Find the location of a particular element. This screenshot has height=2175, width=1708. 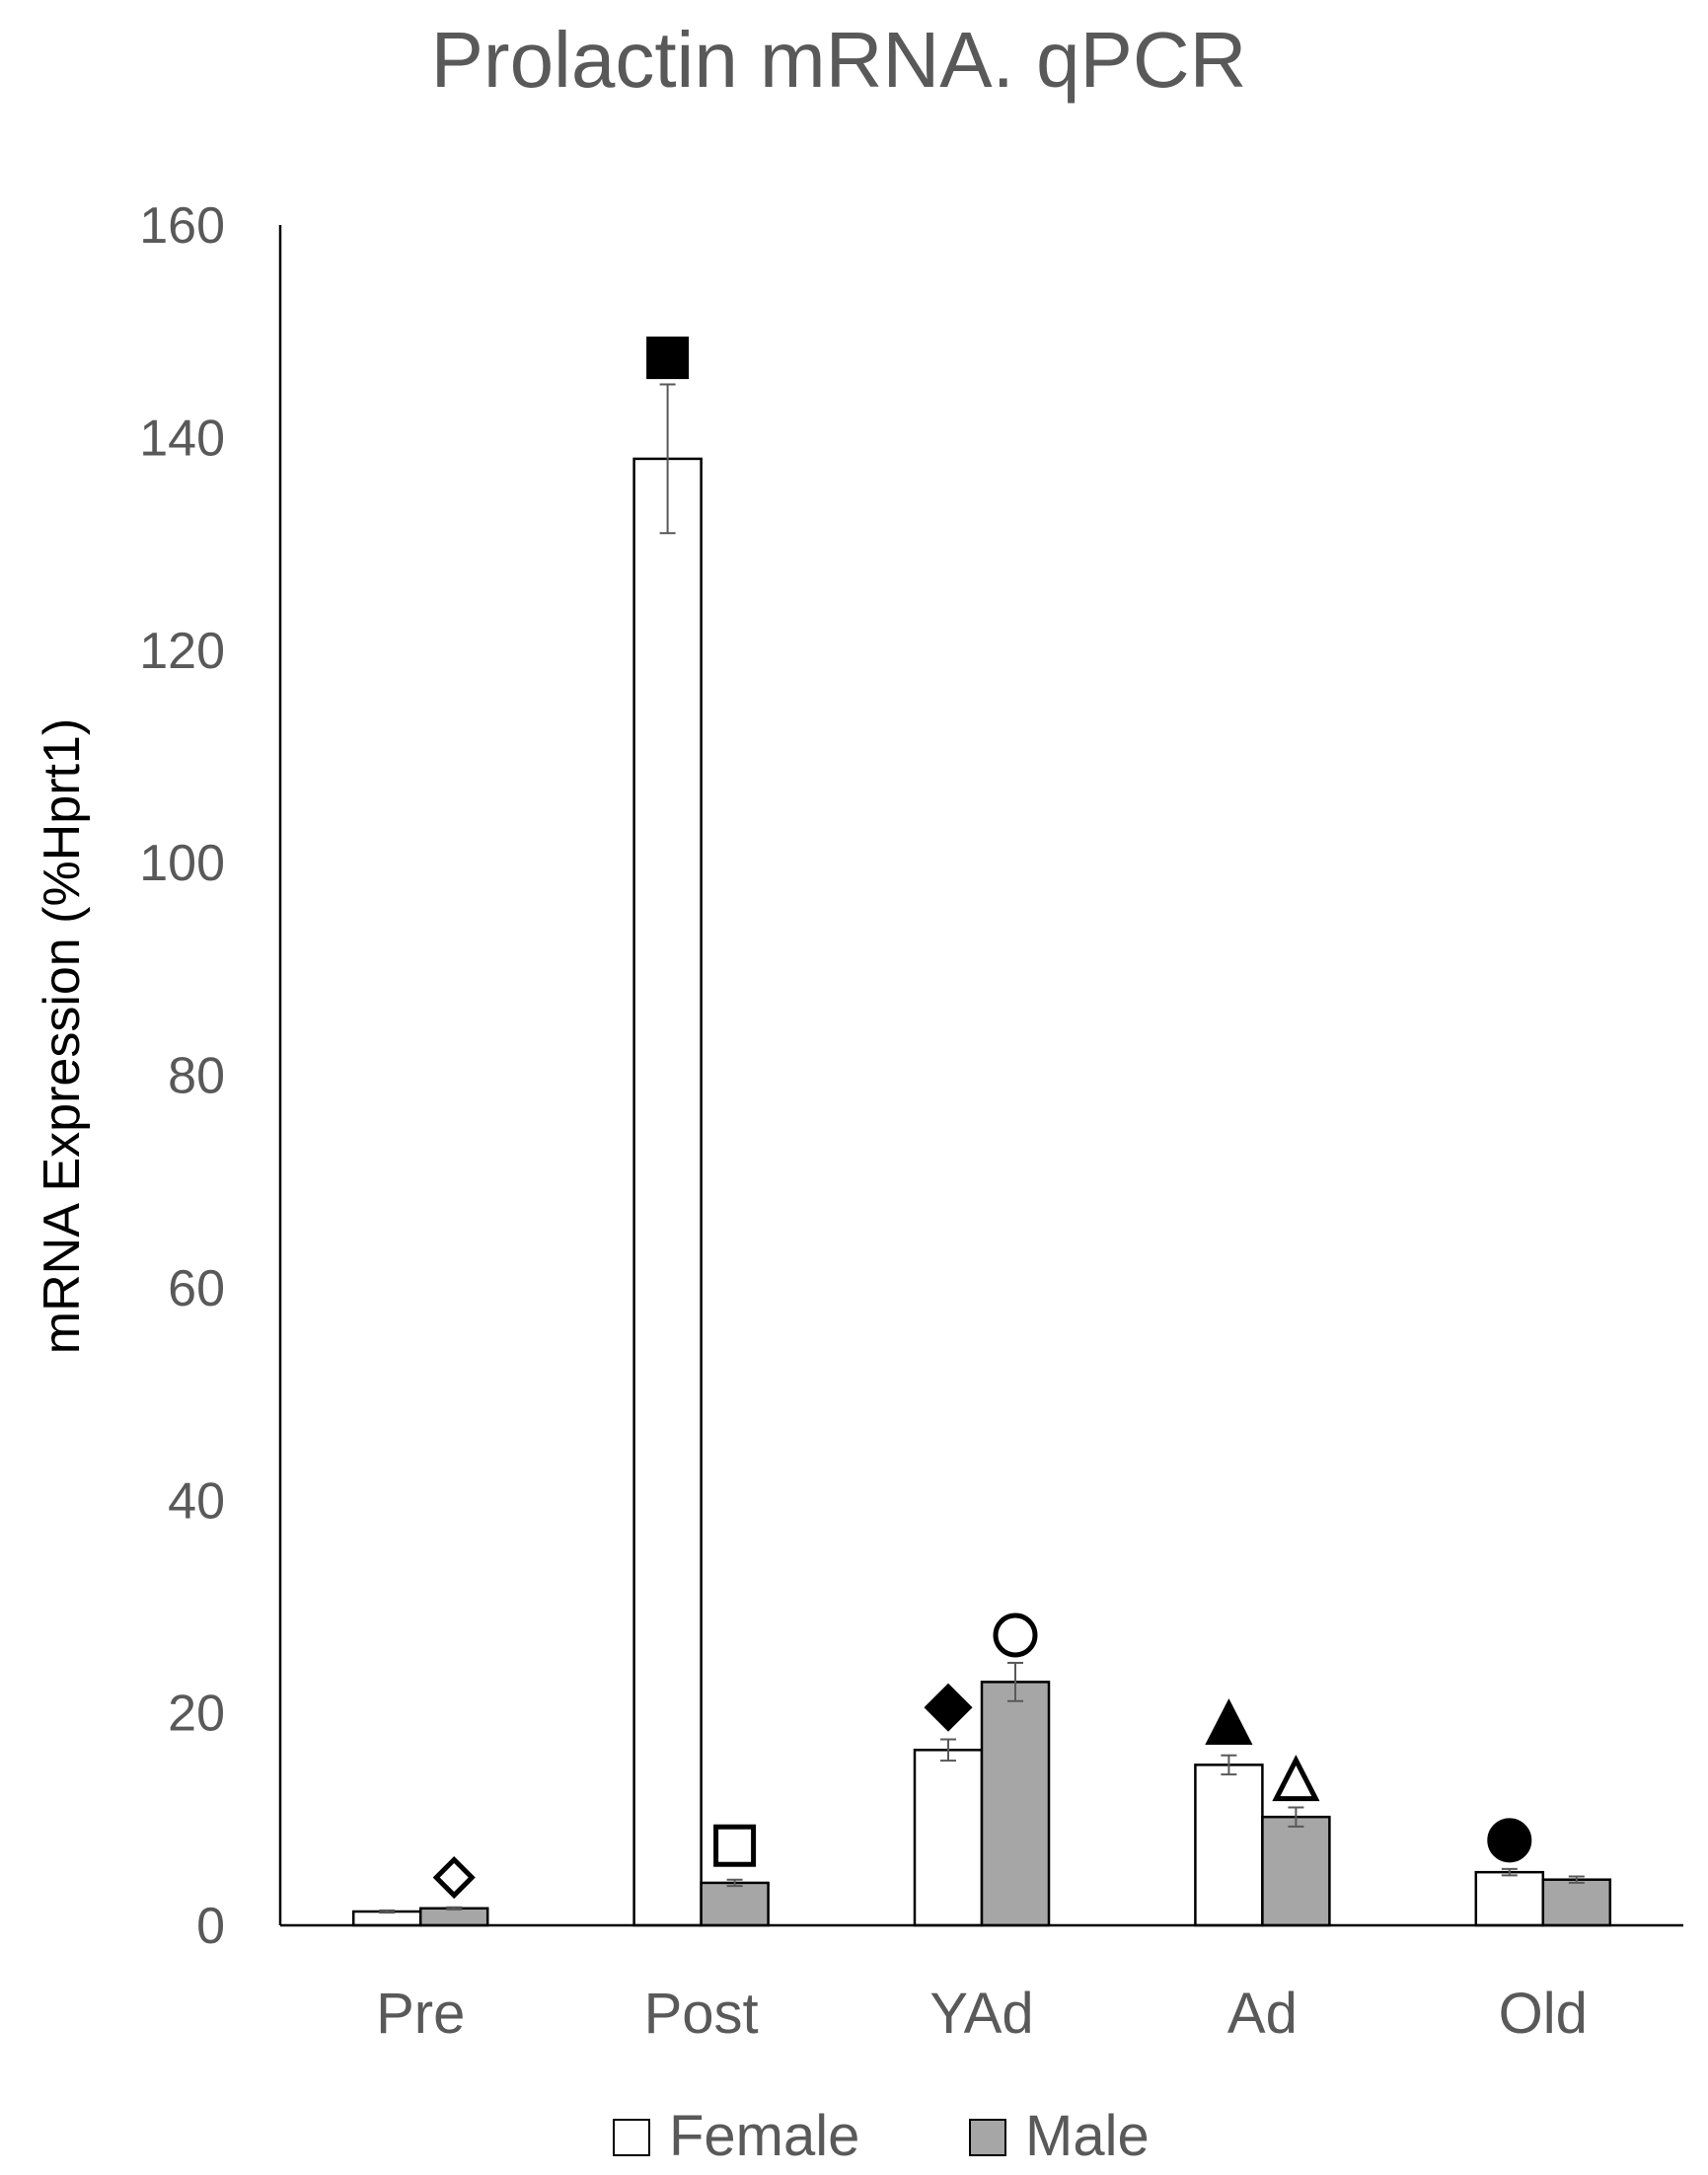

error-bar-male-yad is located at coordinates (1015, 1682).